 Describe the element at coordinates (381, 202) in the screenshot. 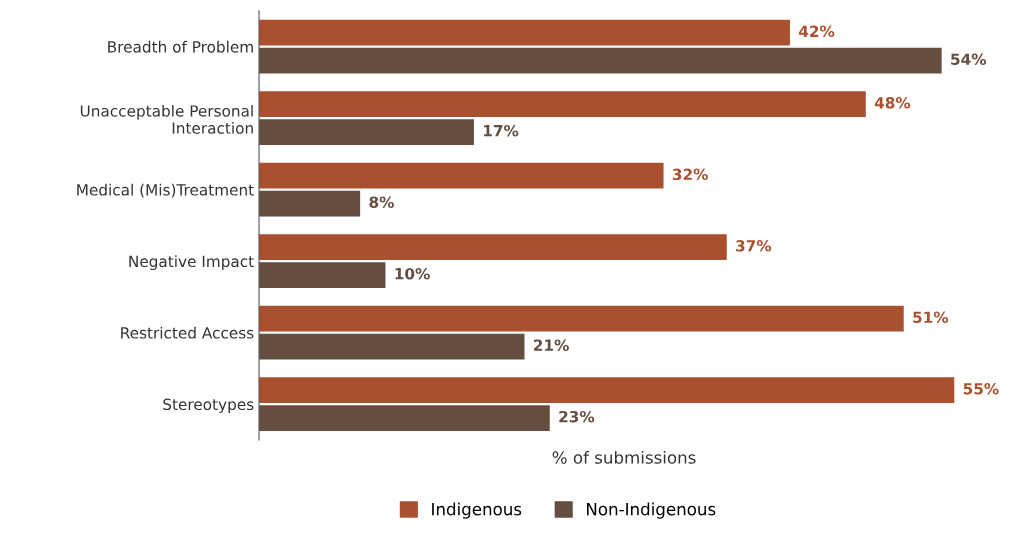

I see `data-label: 8%` at that location.